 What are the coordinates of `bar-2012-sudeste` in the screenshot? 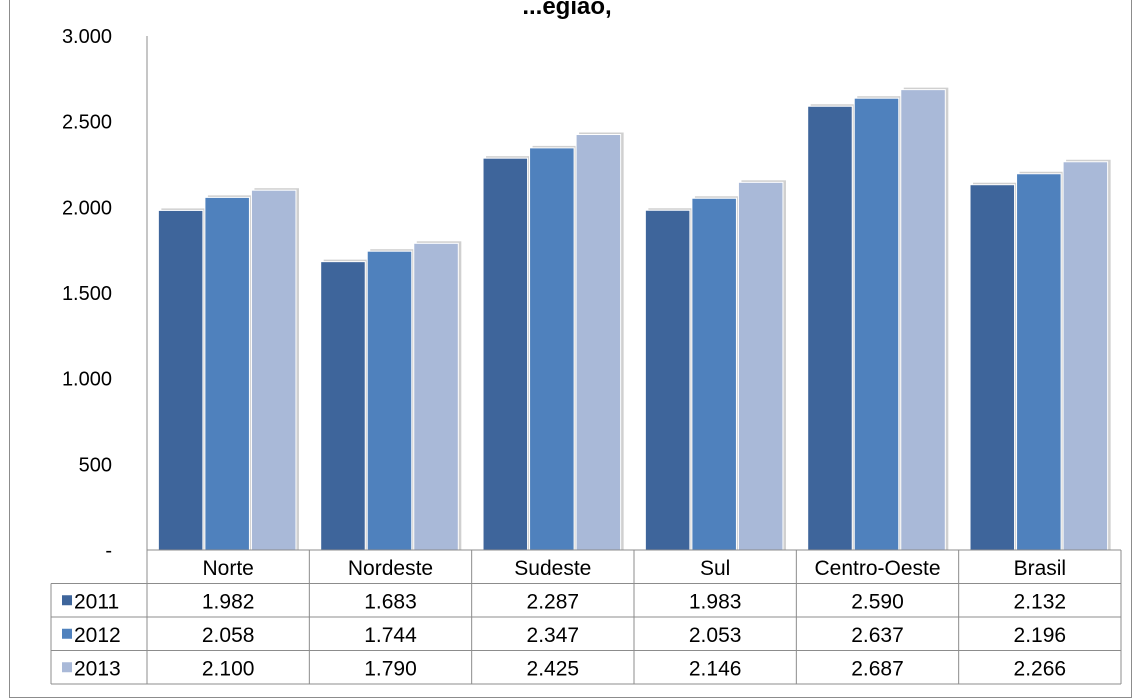 It's located at (552, 349).